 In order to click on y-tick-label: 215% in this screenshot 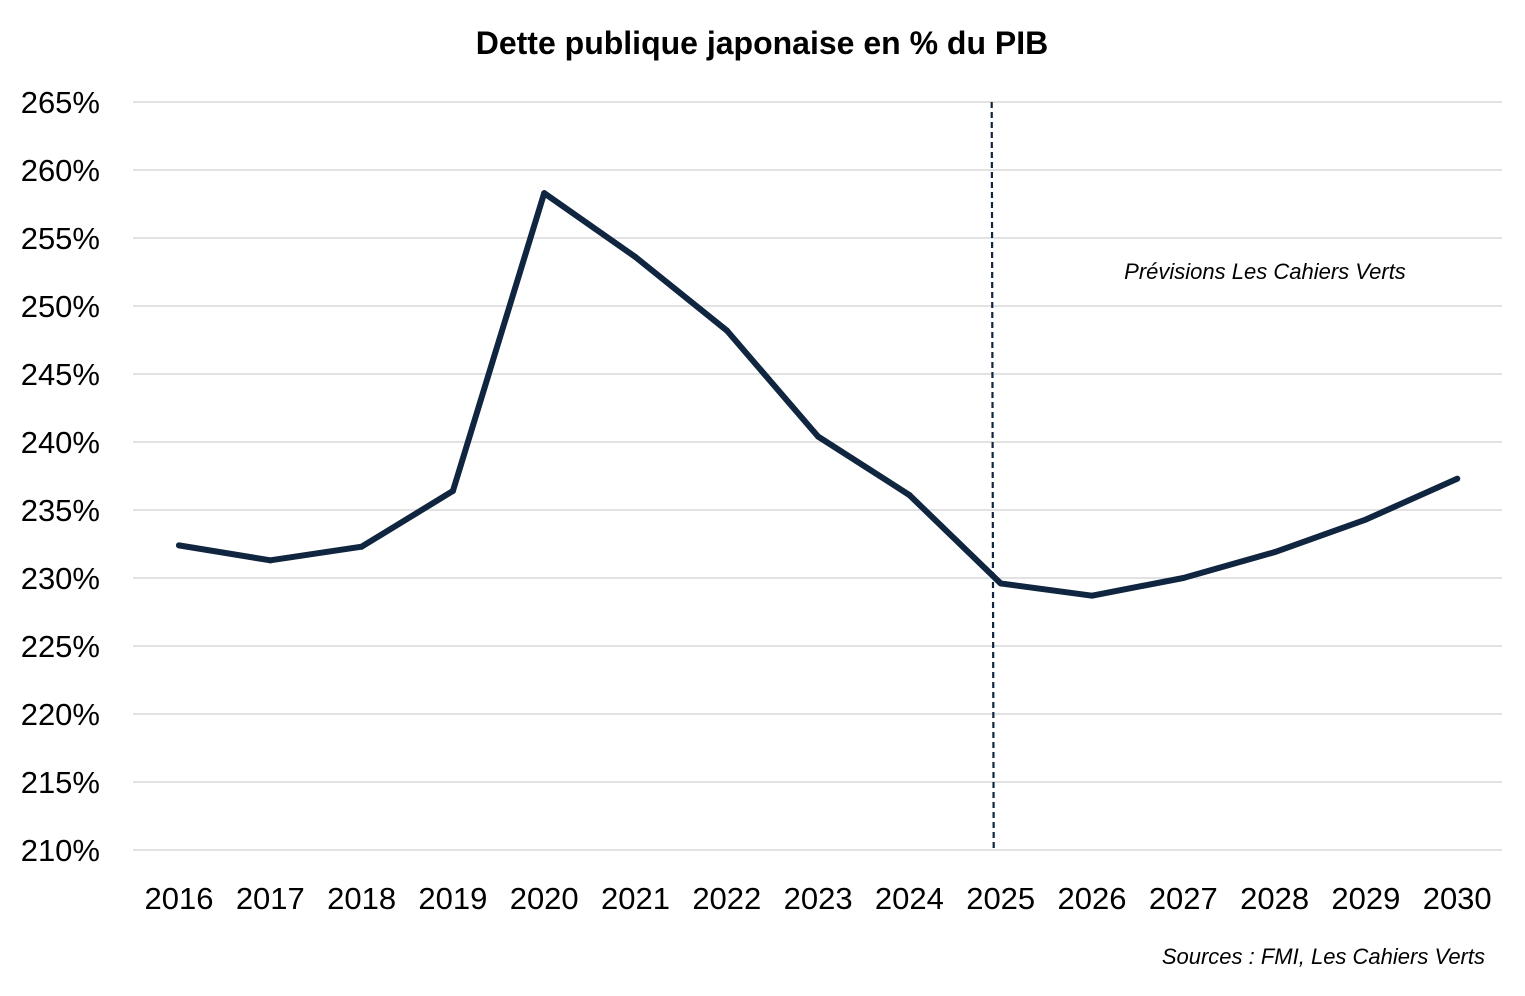, I will do `click(60, 782)`.